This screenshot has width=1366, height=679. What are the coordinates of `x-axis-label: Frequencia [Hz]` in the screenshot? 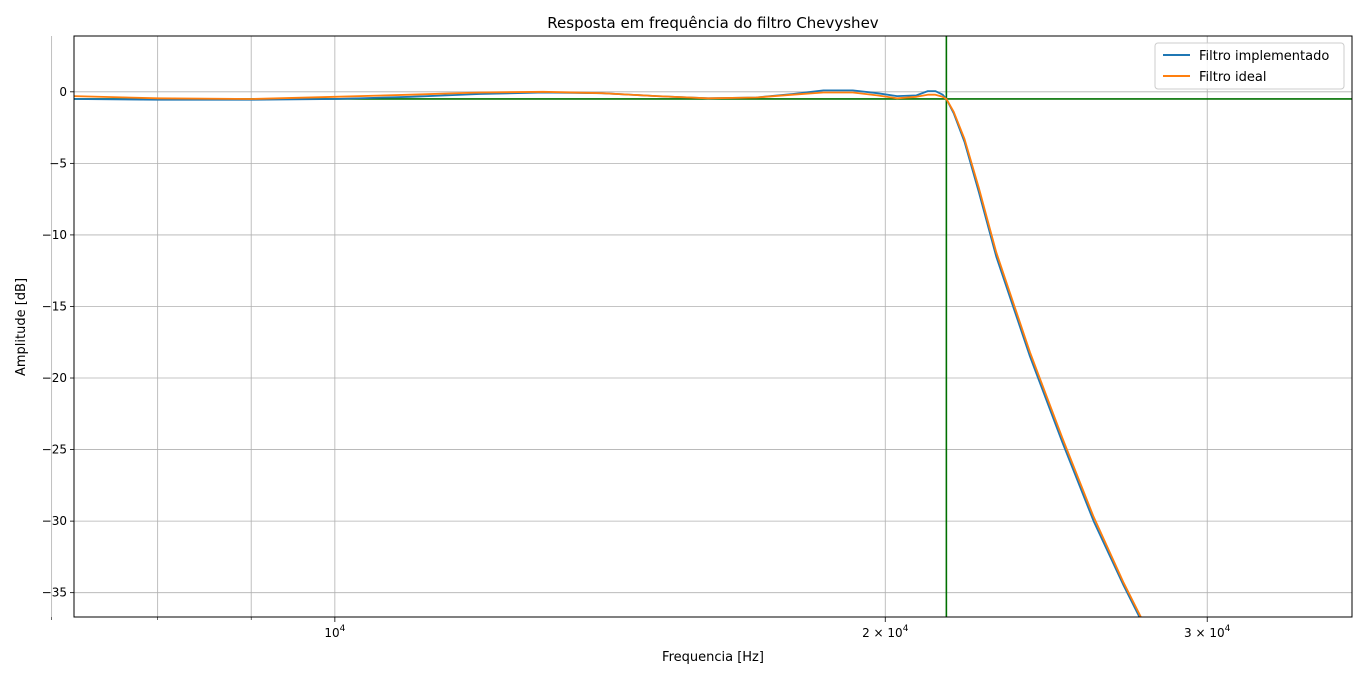 It's located at (713, 657).